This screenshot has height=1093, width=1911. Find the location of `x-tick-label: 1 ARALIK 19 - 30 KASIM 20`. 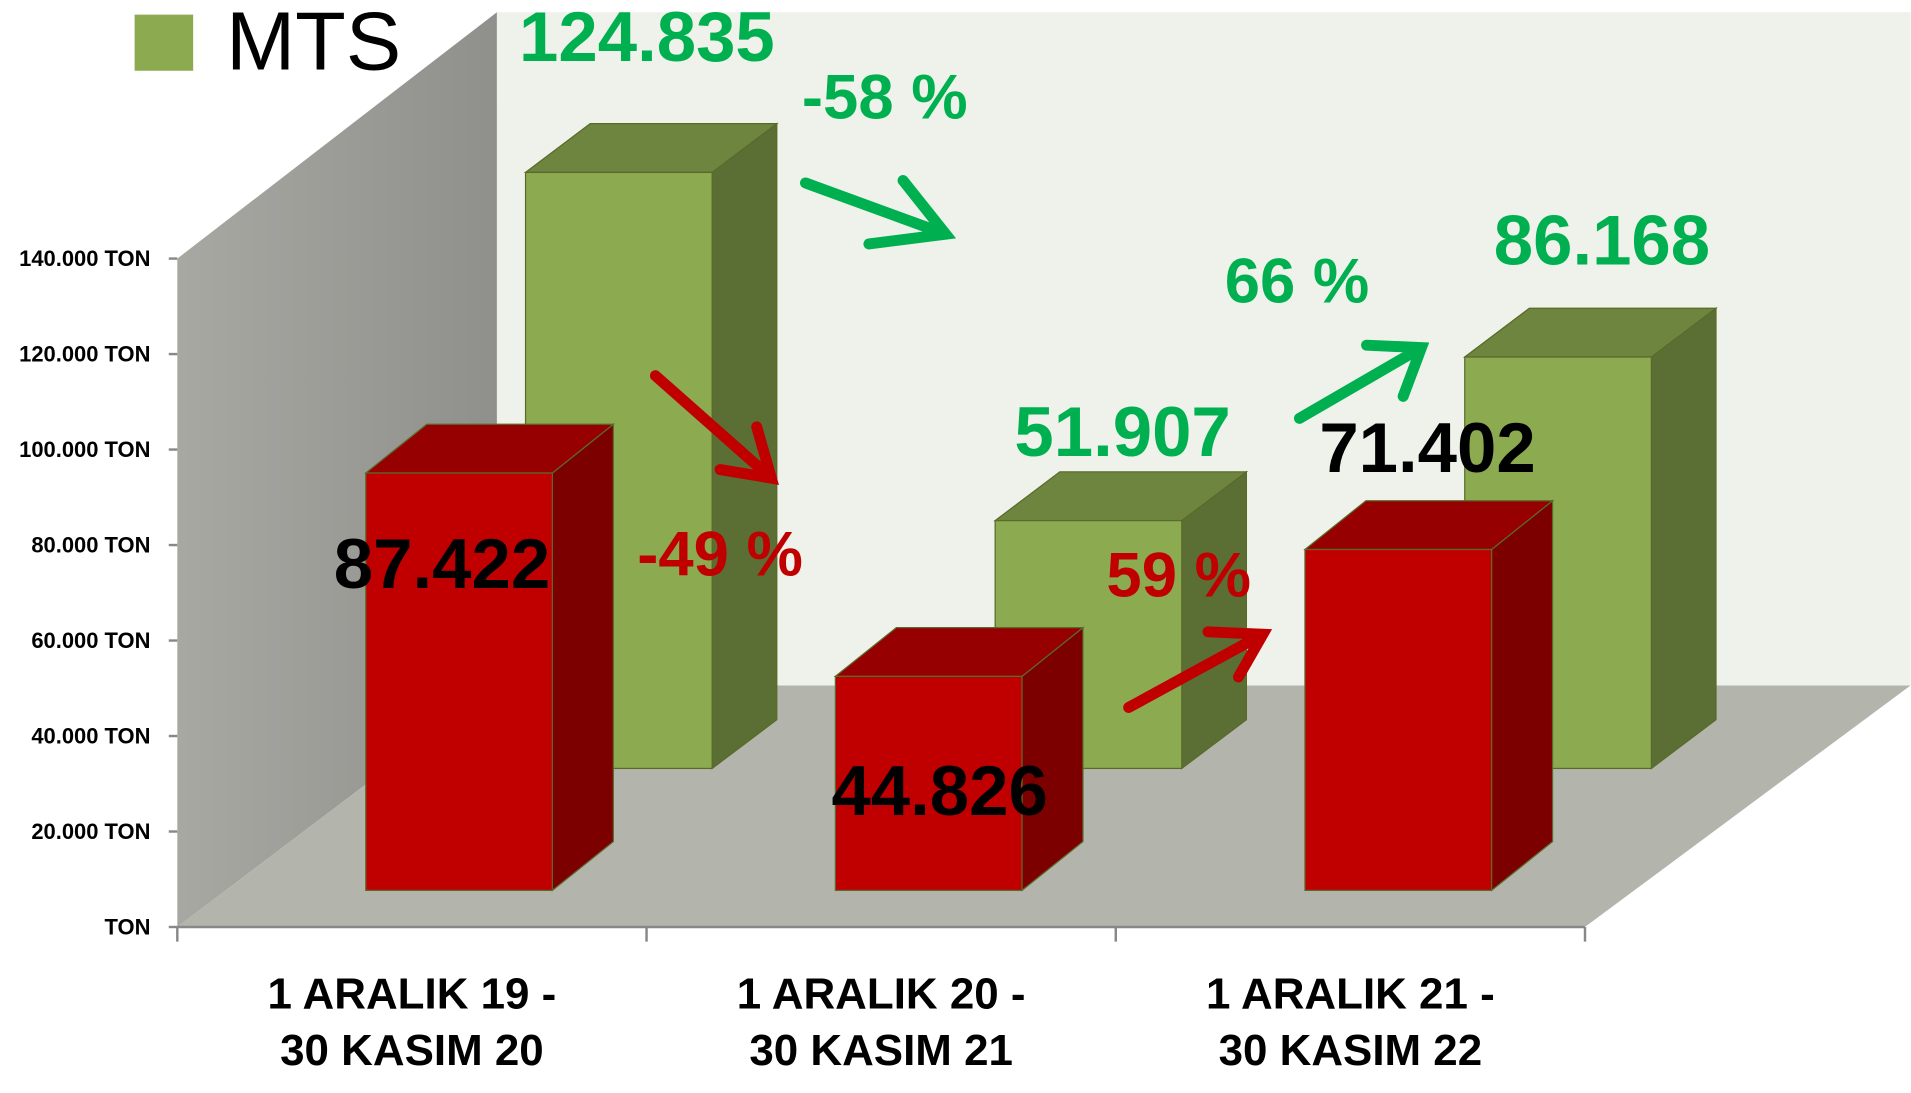

x-tick-label: 1 ARALIK 19 - 30 KASIM 20 is located at coordinates (412, 1021).